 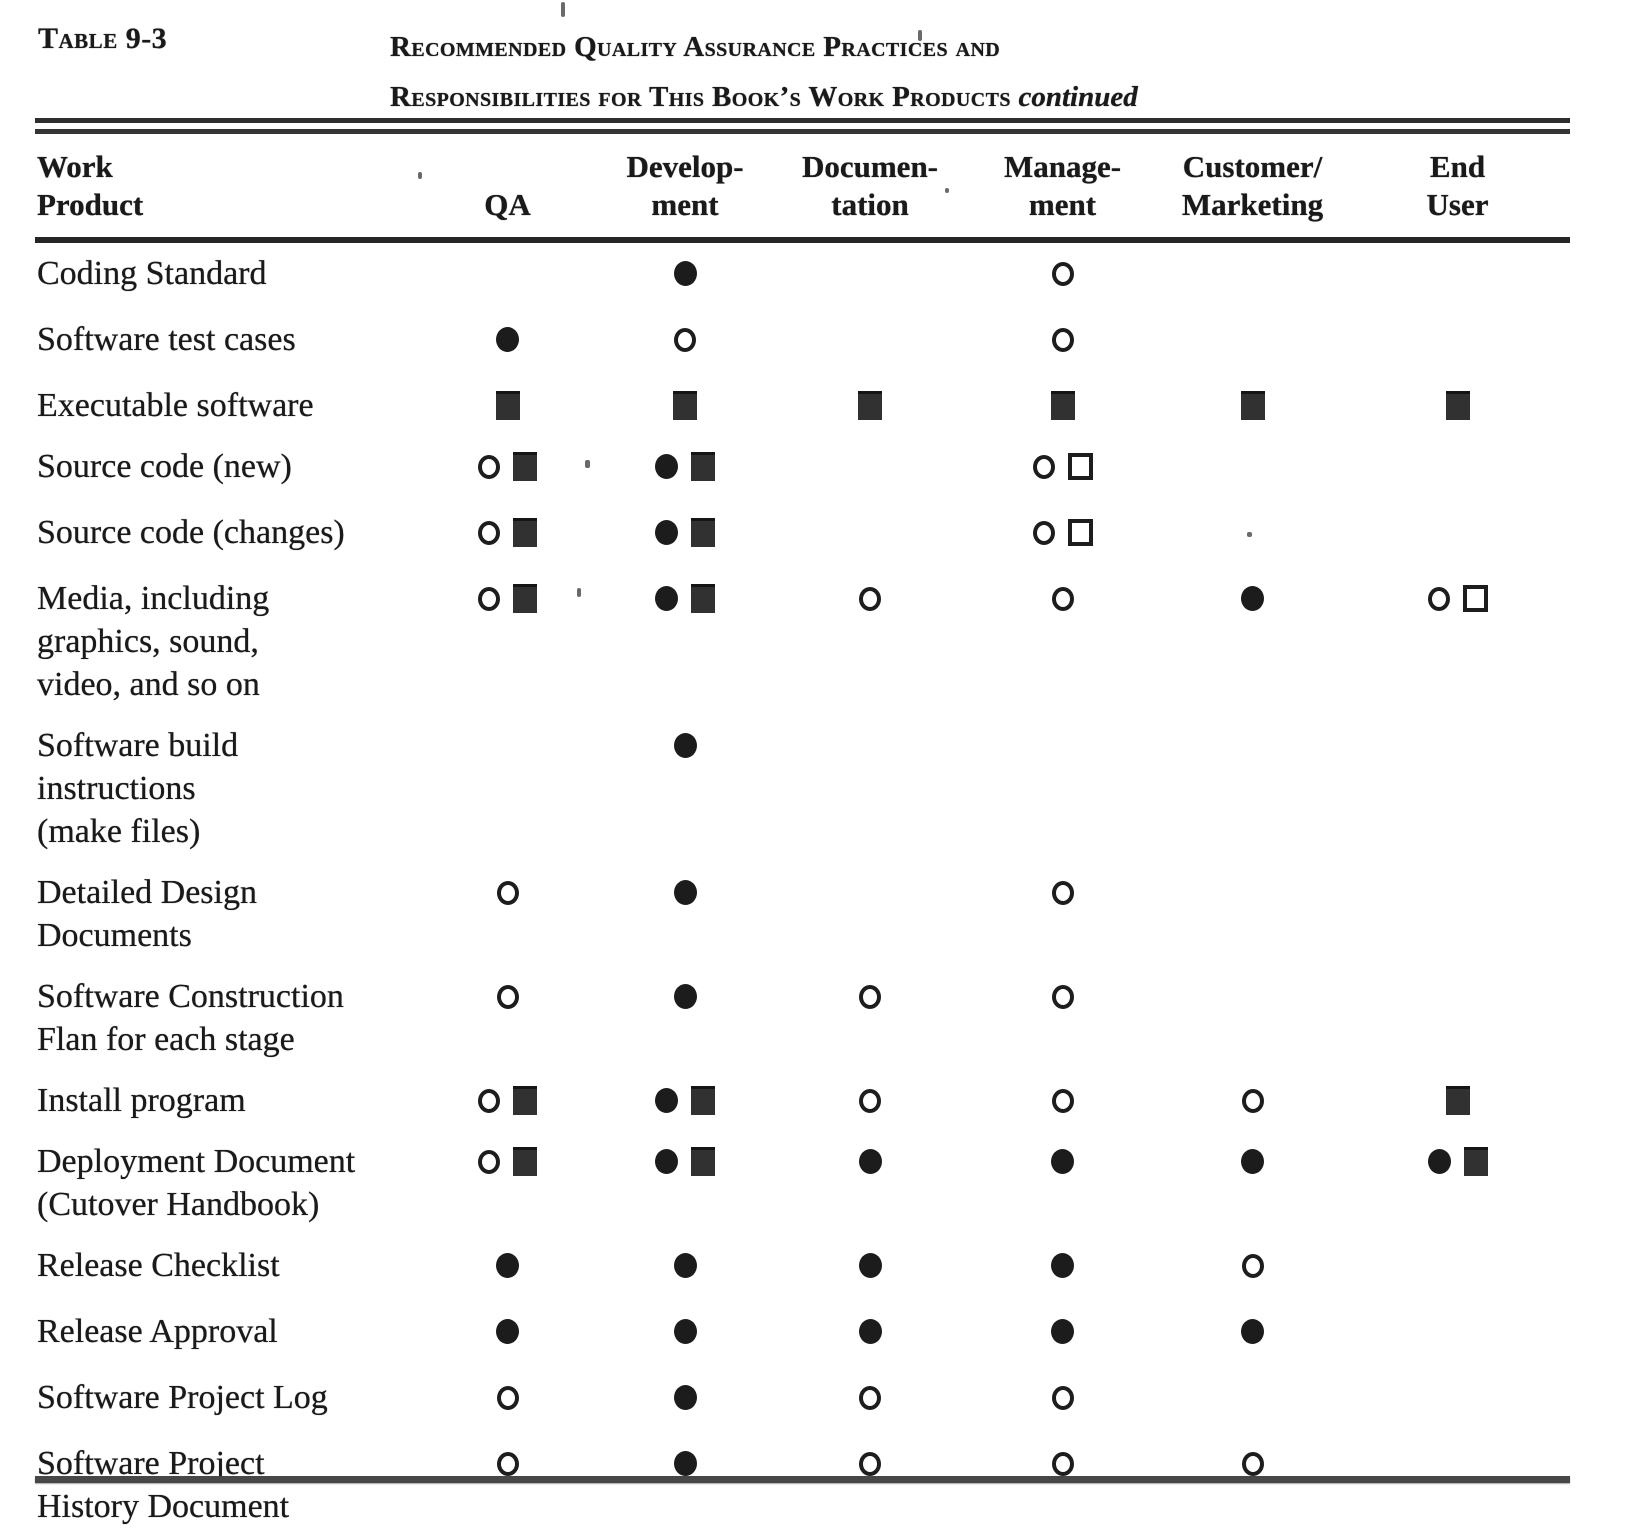 I want to click on table-row: Software Construction Flan for each stage, so click(x=802, y=1018).